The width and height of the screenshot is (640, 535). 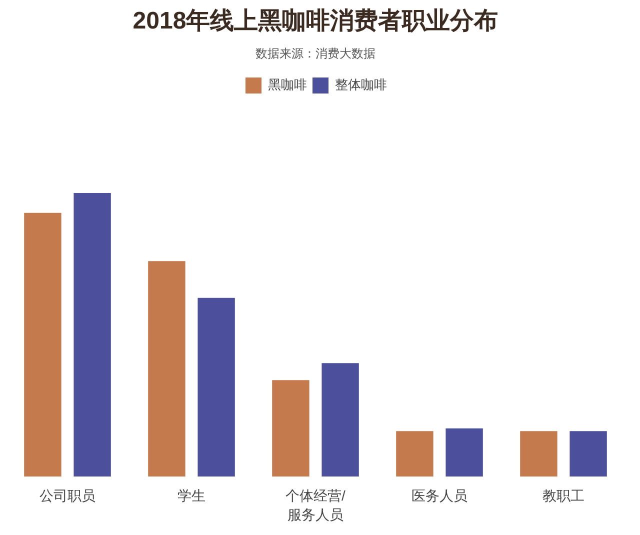 What do you see at coordinates (315, 21) in the screenshot?
I see `chart-title: 2018年线上黑咖啡消费者职业分布` at bounding box center [315, 21].